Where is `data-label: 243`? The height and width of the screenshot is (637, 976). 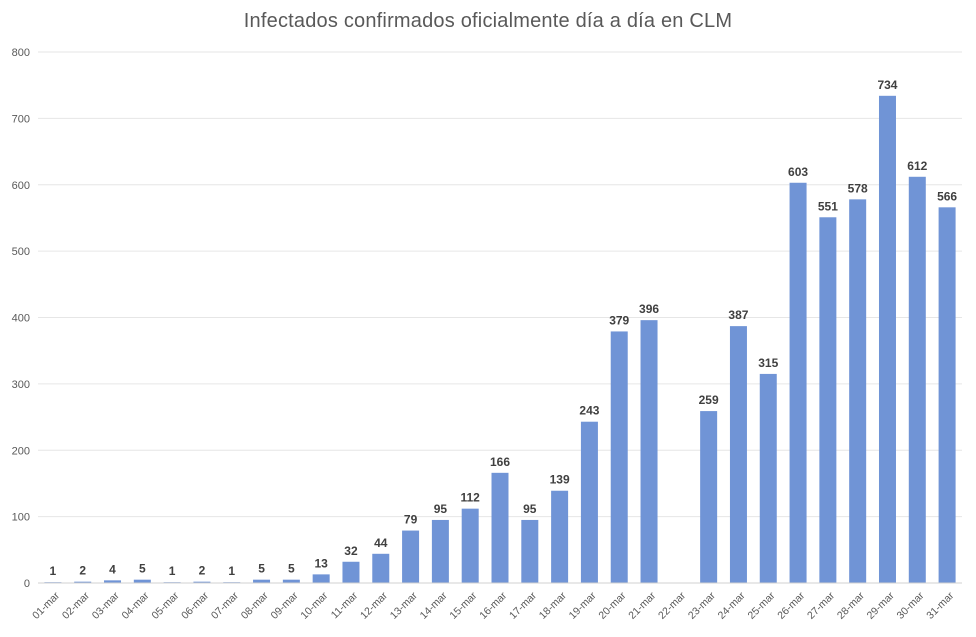 data-label: 243 is located at coordinates (589, 411).